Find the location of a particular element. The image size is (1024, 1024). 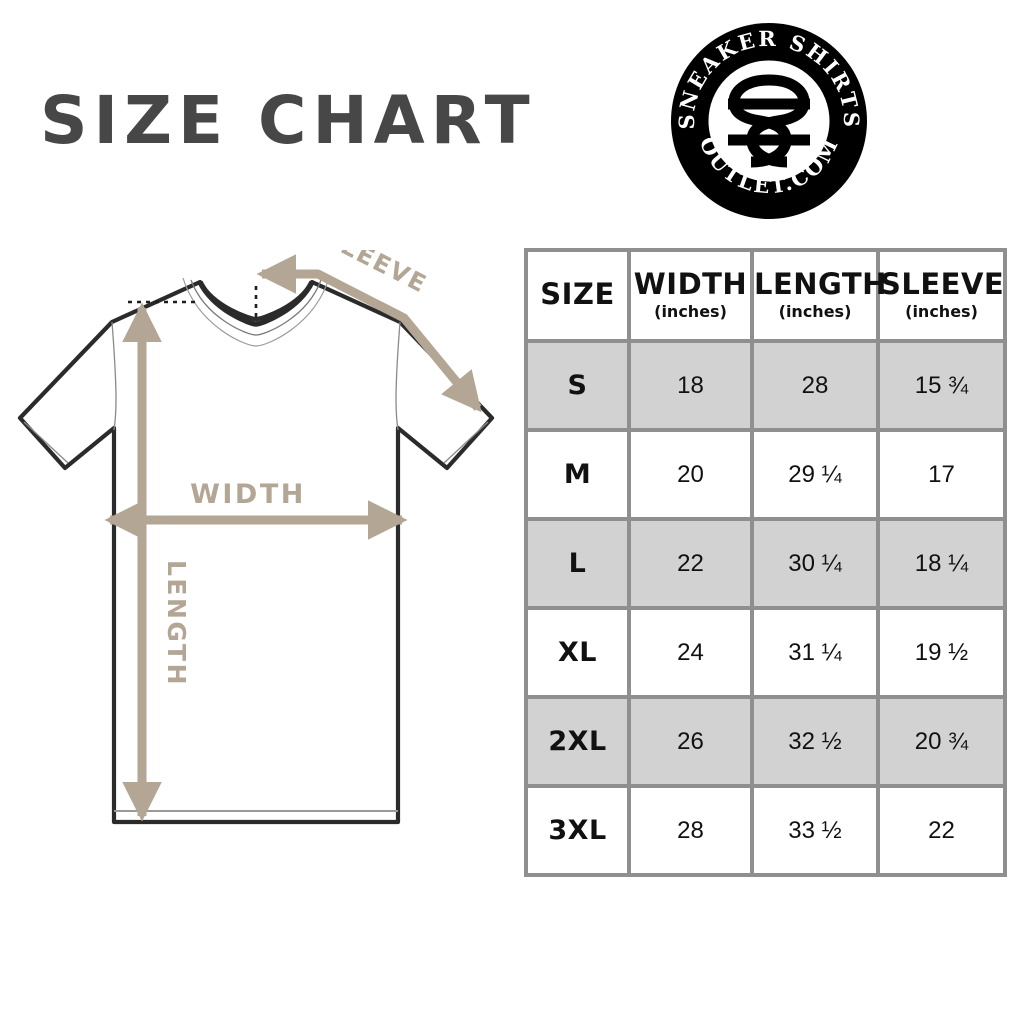

cell-width: 18 is located at coordinates (690, 385).